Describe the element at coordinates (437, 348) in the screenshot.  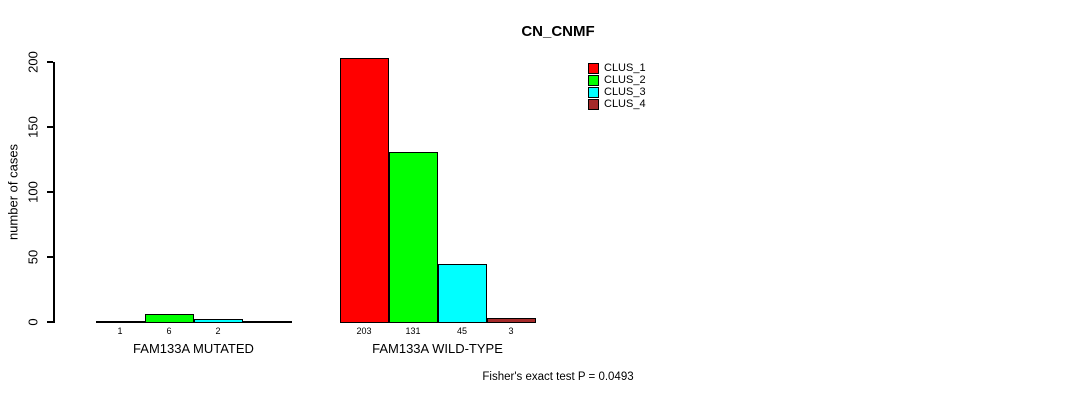
I see `x-group-label: FAM133A WILD-TYPE` at that location.